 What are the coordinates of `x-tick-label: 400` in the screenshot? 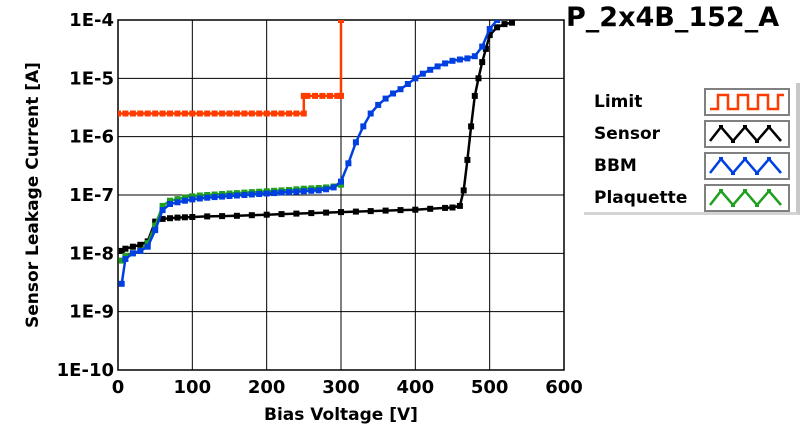 It's located at (416, 387).